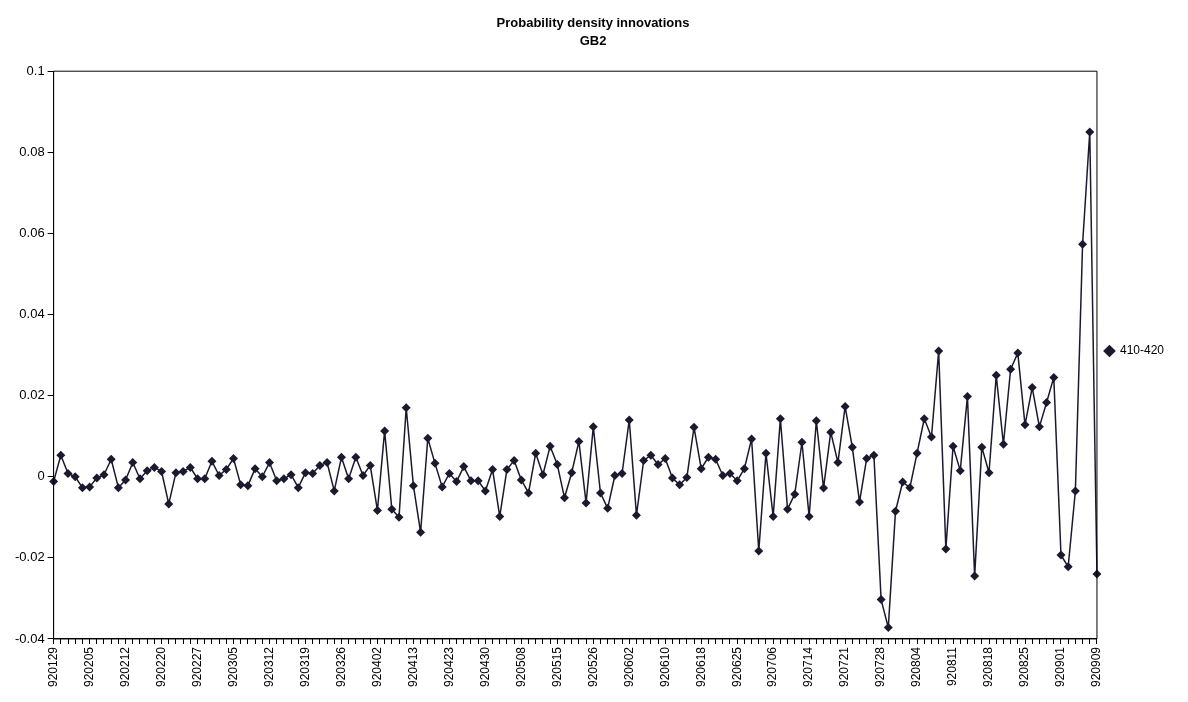 The width and height of the screenshot is (1188, 702). What do you see at coordinates (664, 666) in the screenshot?
I see `x-tick-label: 920610` at bounding box center [664, 666].